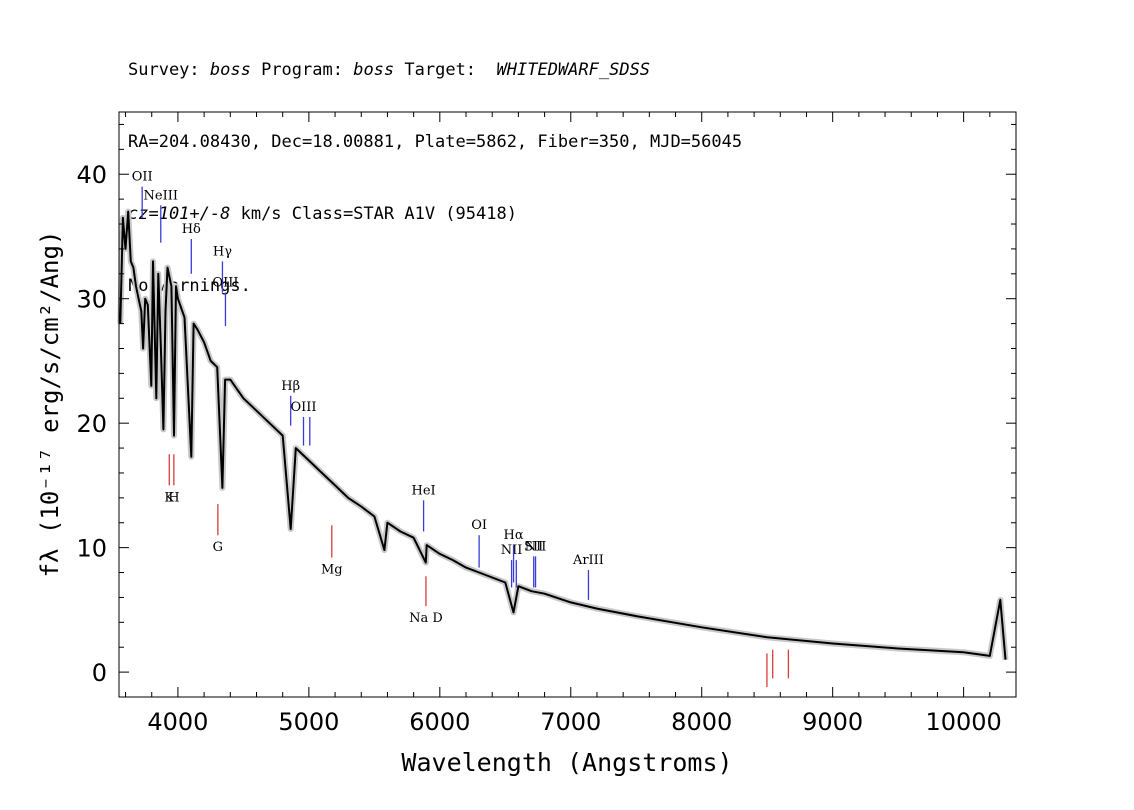 The image size is (1134, 810). I want to click on y-tick-label-0: 0, so click(99, 673).